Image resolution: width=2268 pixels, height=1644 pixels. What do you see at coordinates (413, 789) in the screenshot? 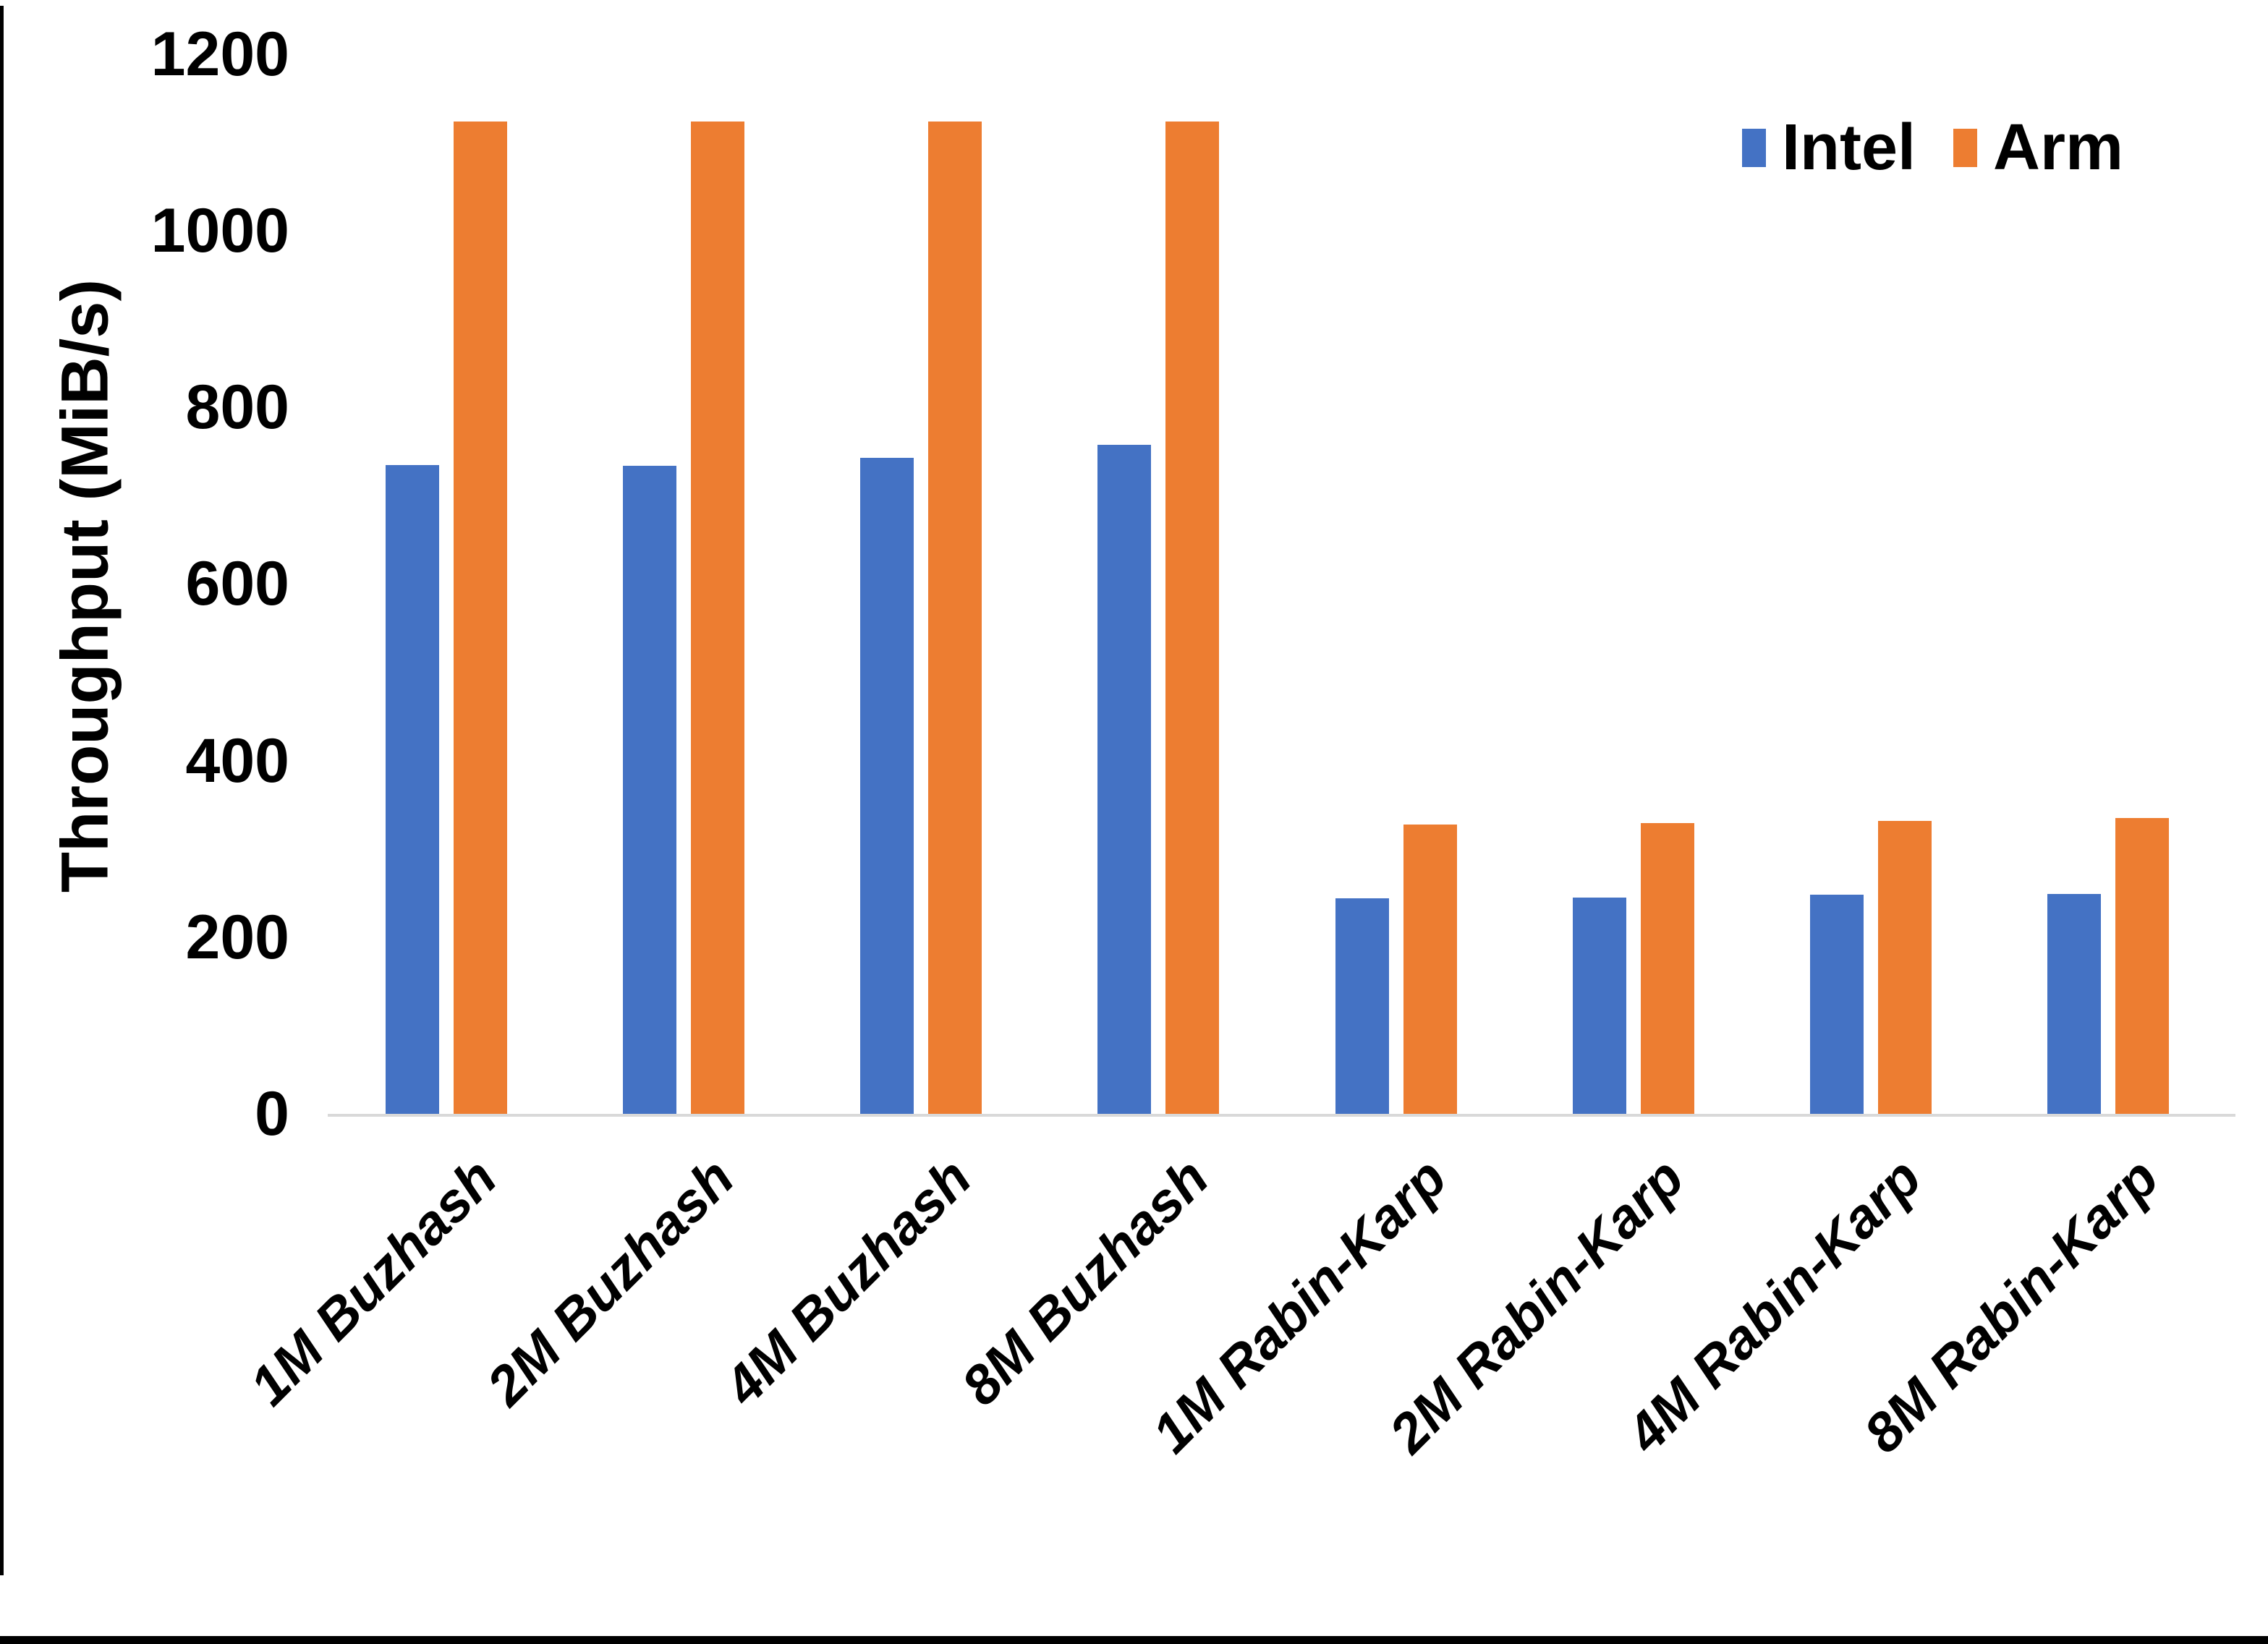
I see `bar-intel-1m-buzhash` at bounding box center [413, 789].